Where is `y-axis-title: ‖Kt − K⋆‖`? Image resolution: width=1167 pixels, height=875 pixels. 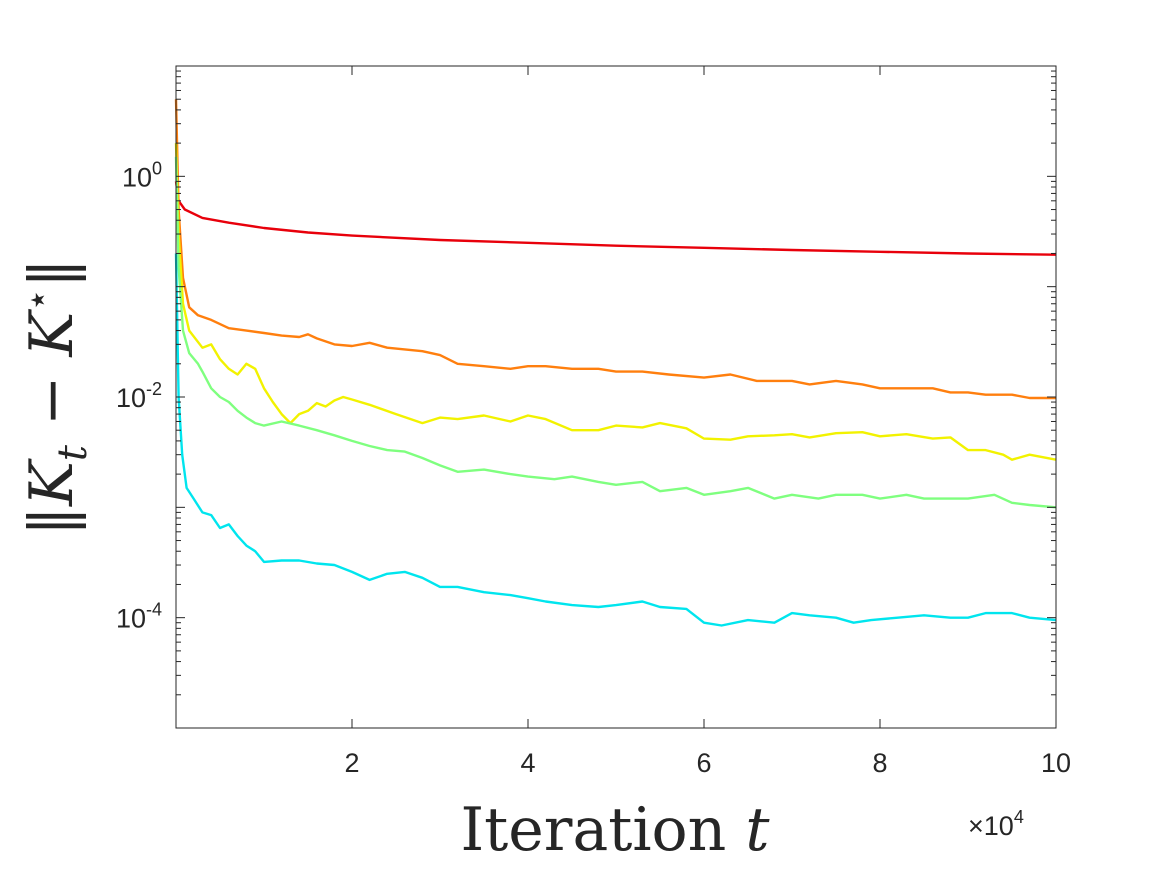
y-axis-title: ‖Kt − K⋆‖ is located at coordinates (55, 397).